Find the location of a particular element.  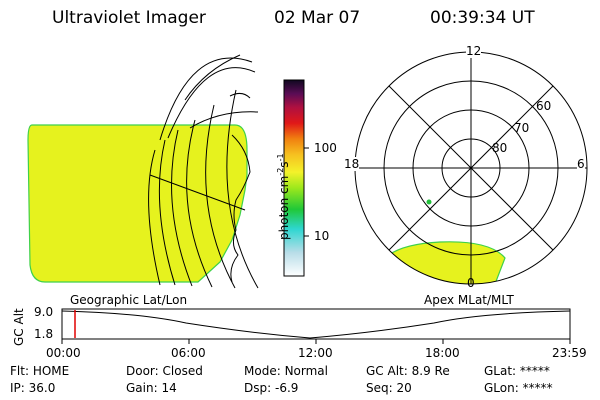

status-door: Door: Closed is located at coordinates (164, 371).